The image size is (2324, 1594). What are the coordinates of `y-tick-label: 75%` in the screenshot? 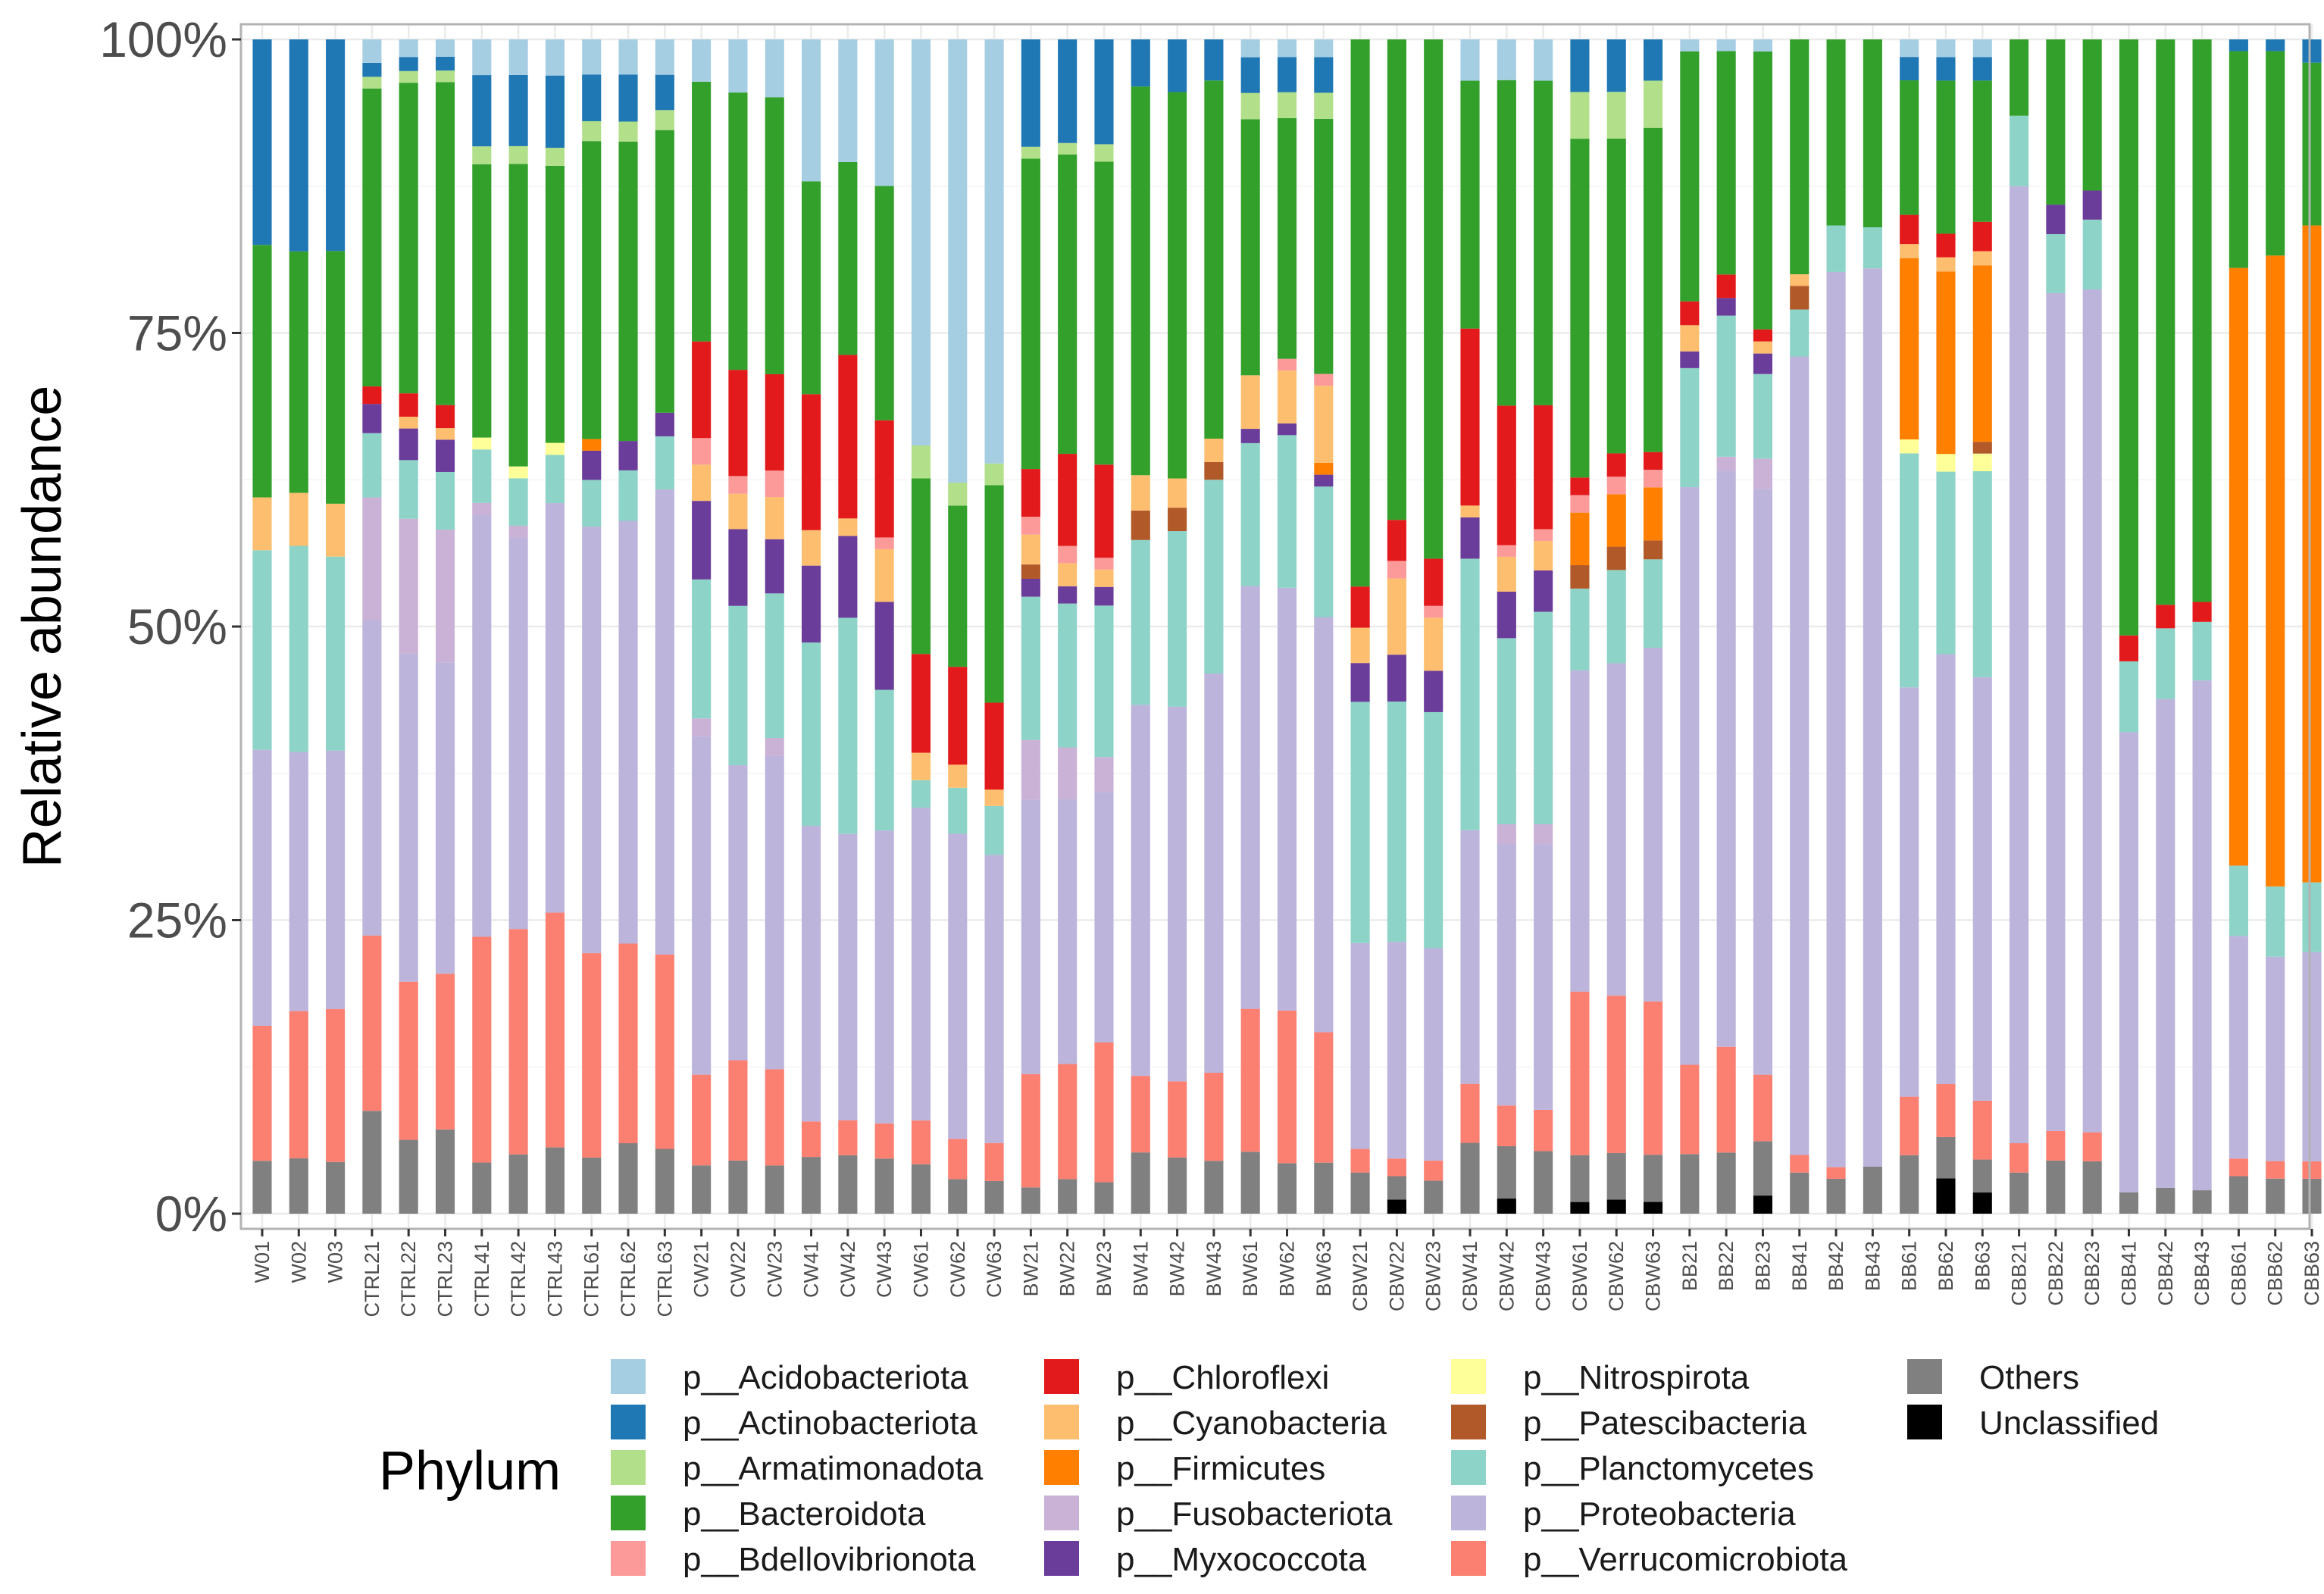 It's located at (177, 333).